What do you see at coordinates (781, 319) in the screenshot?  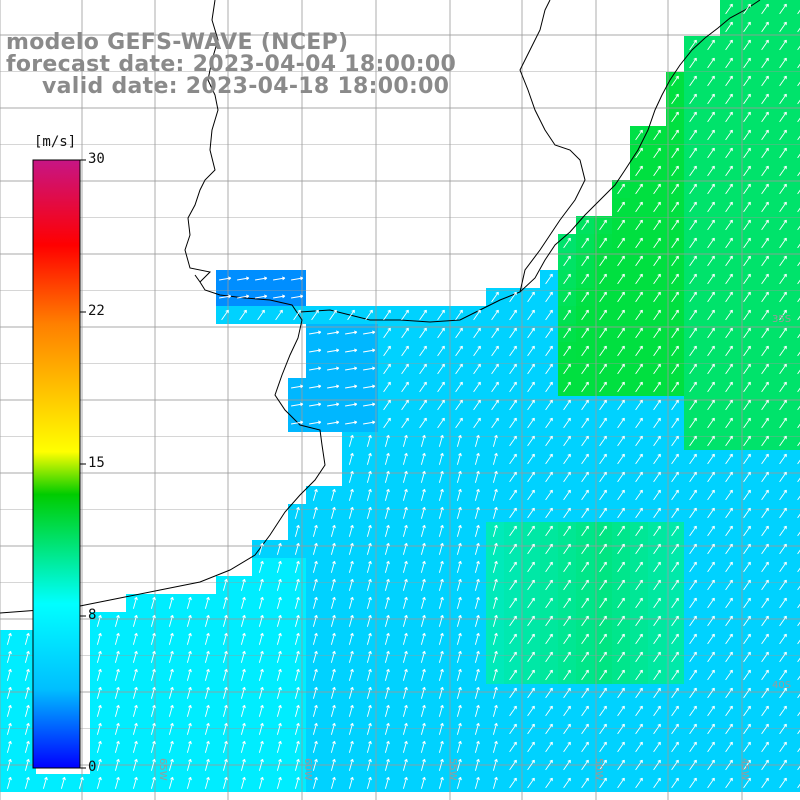 I see `lat-label: 35S` at bounding box center [781, 319].